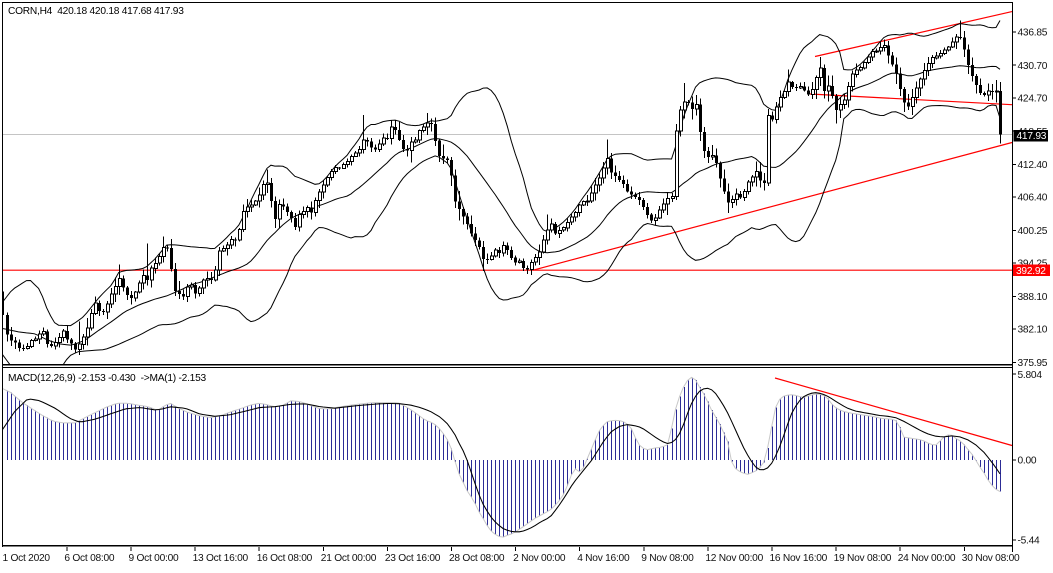  Describe the element at coordinates (89, 558) in the screenshot. I see `svg-text: 6 Oct 08:00` at that location.